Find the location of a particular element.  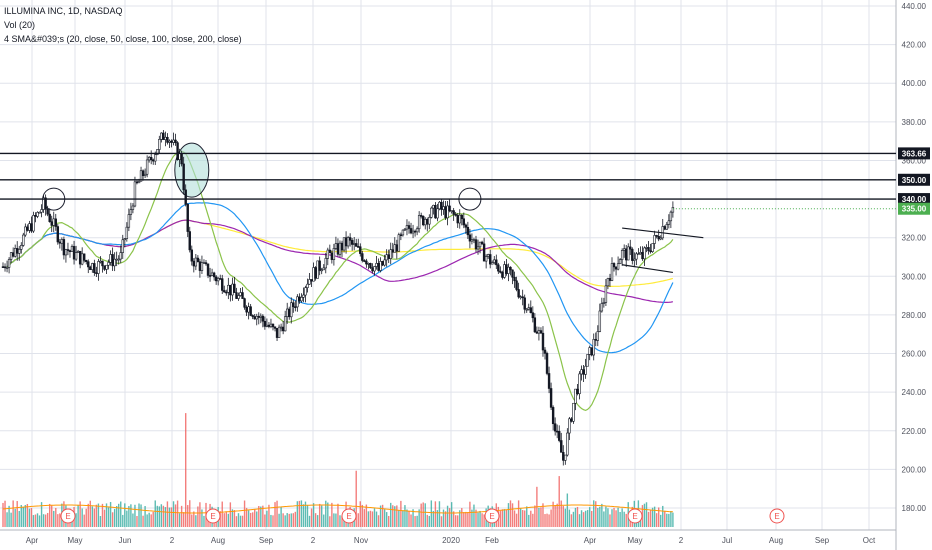

x-tick-label: Aug is located at coordinates (218, 540).